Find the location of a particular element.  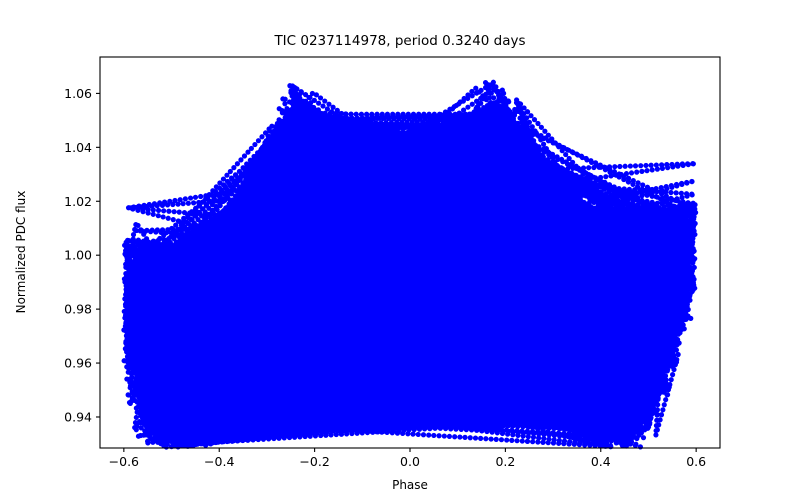

y-tick-label: 0.96 is located at coordinates (78, 363).